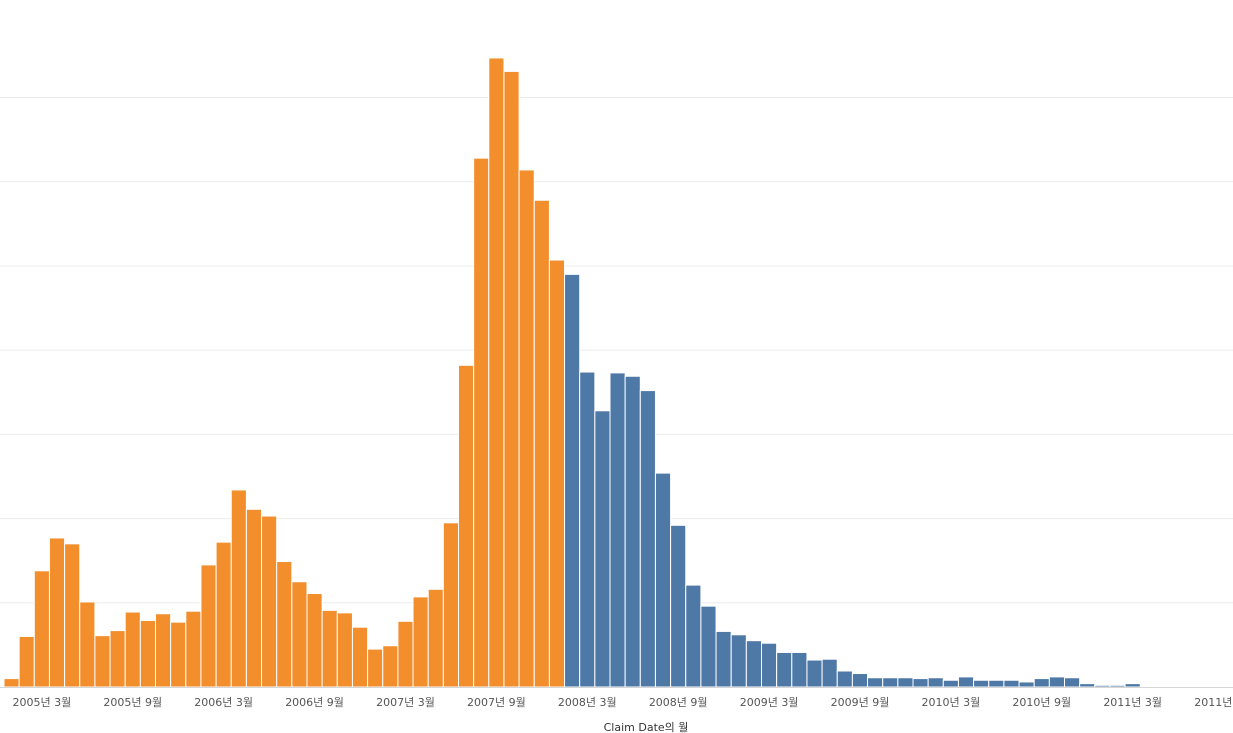 This screenshot has height=733, width=1233. Describe the element at coordinates (678, 702) in the screenshot. I see `tick-label-2008-09: 2008년 9월` at that location.